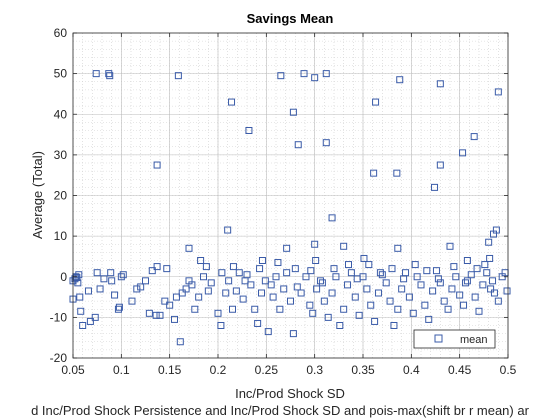 Image resolution: width=560 pixels, height=420 pixels. I want to click on y-tick-label: 60, so click(61, 33).